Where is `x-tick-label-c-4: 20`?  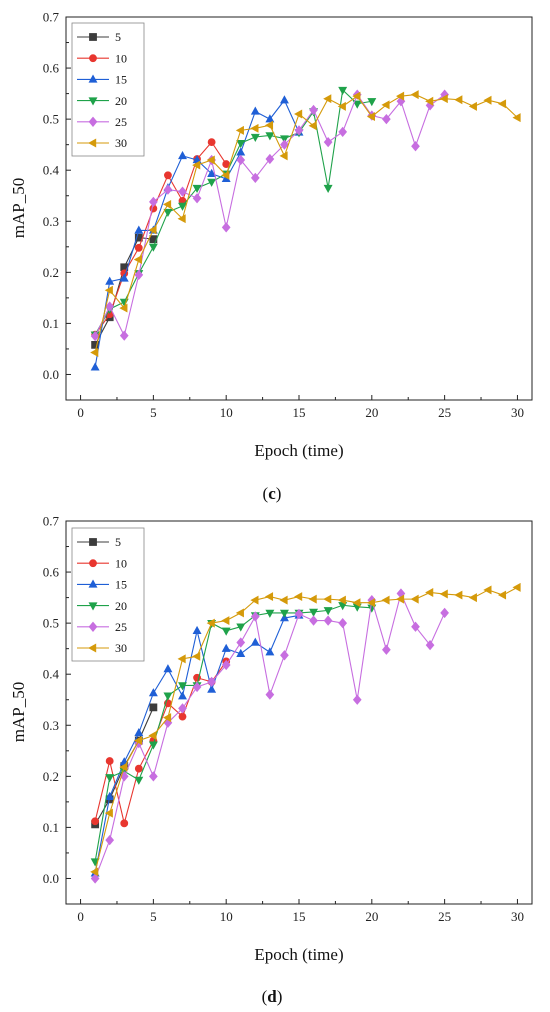
x-tick-label-c-4: 20 is located at coordinates (371, 412).